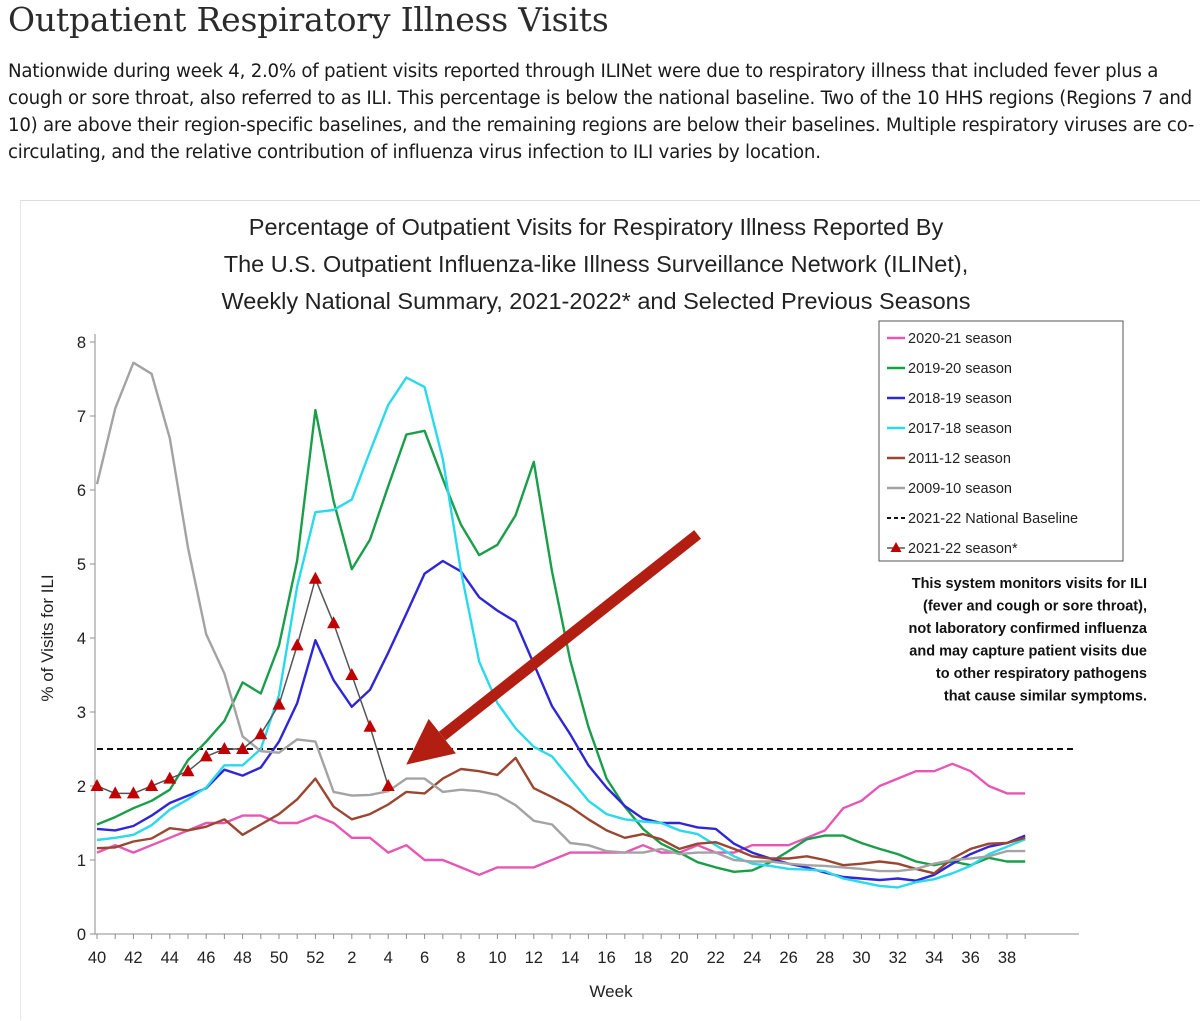  What do you see at coordinates (424, 958) in the screenshot?
I see `x-tick-label: 6` at bounding box center [424, 958].